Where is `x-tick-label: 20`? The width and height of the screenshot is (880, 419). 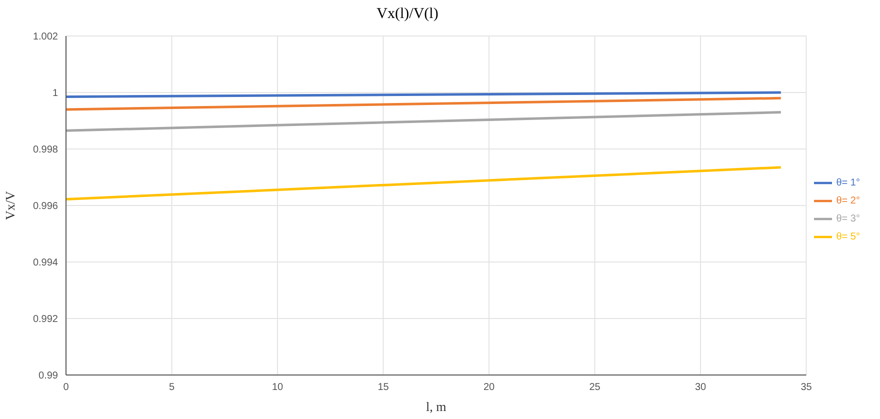 x-tick-label: 20 is located at coordinates (489, 388).